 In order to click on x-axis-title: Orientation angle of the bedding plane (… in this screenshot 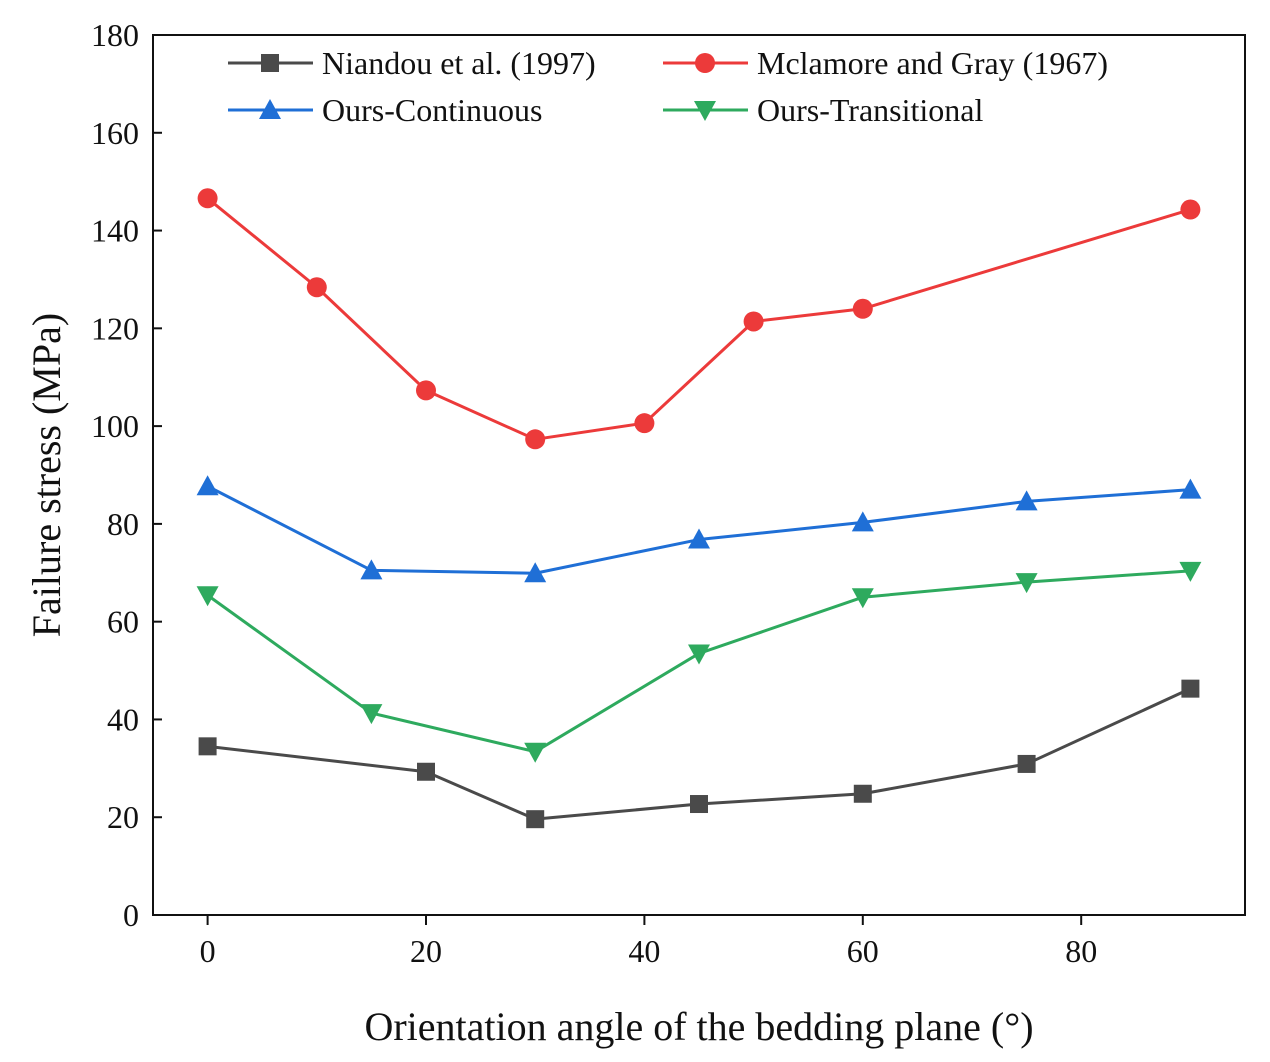, I will do `click(698, 1026)`.